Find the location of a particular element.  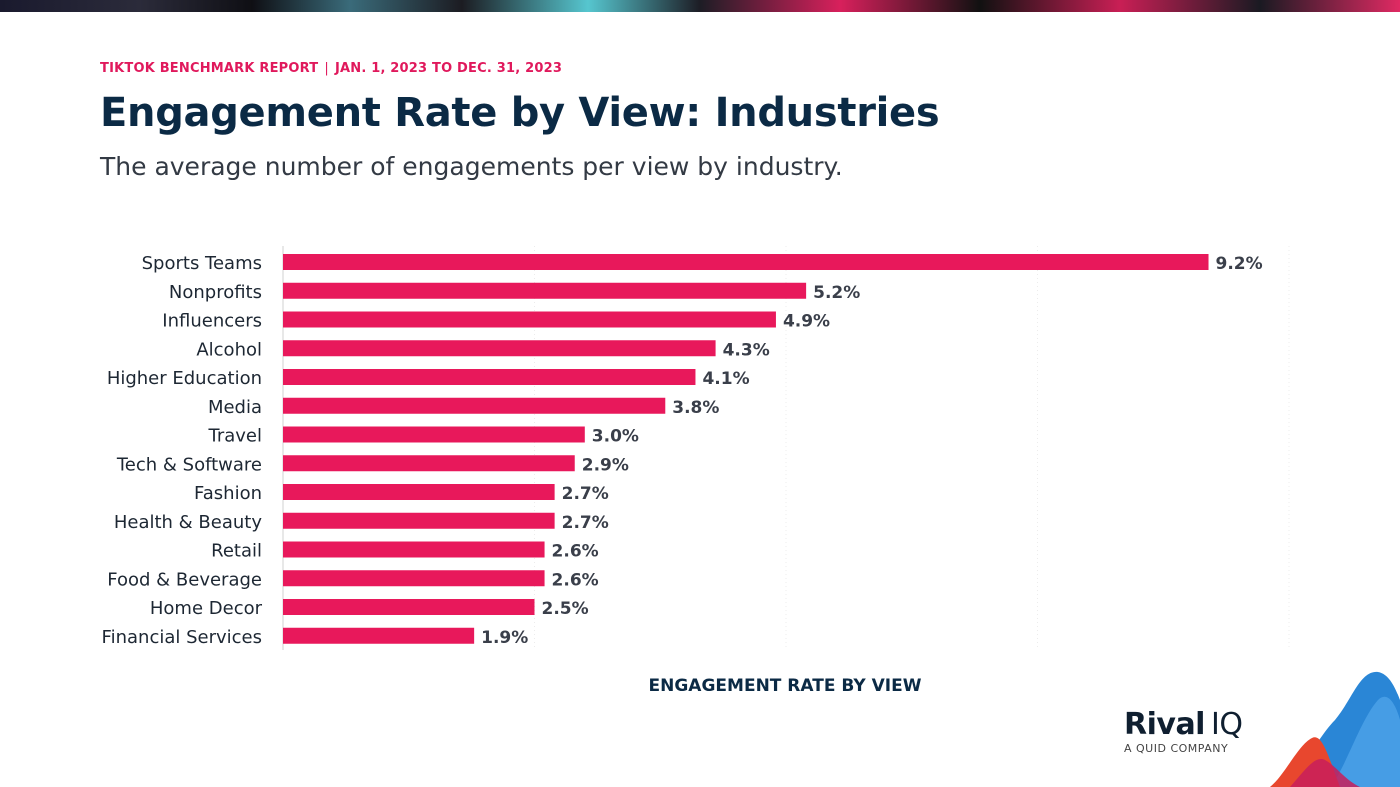

category-label: Nonprofits is located at coordinates (215, 292).